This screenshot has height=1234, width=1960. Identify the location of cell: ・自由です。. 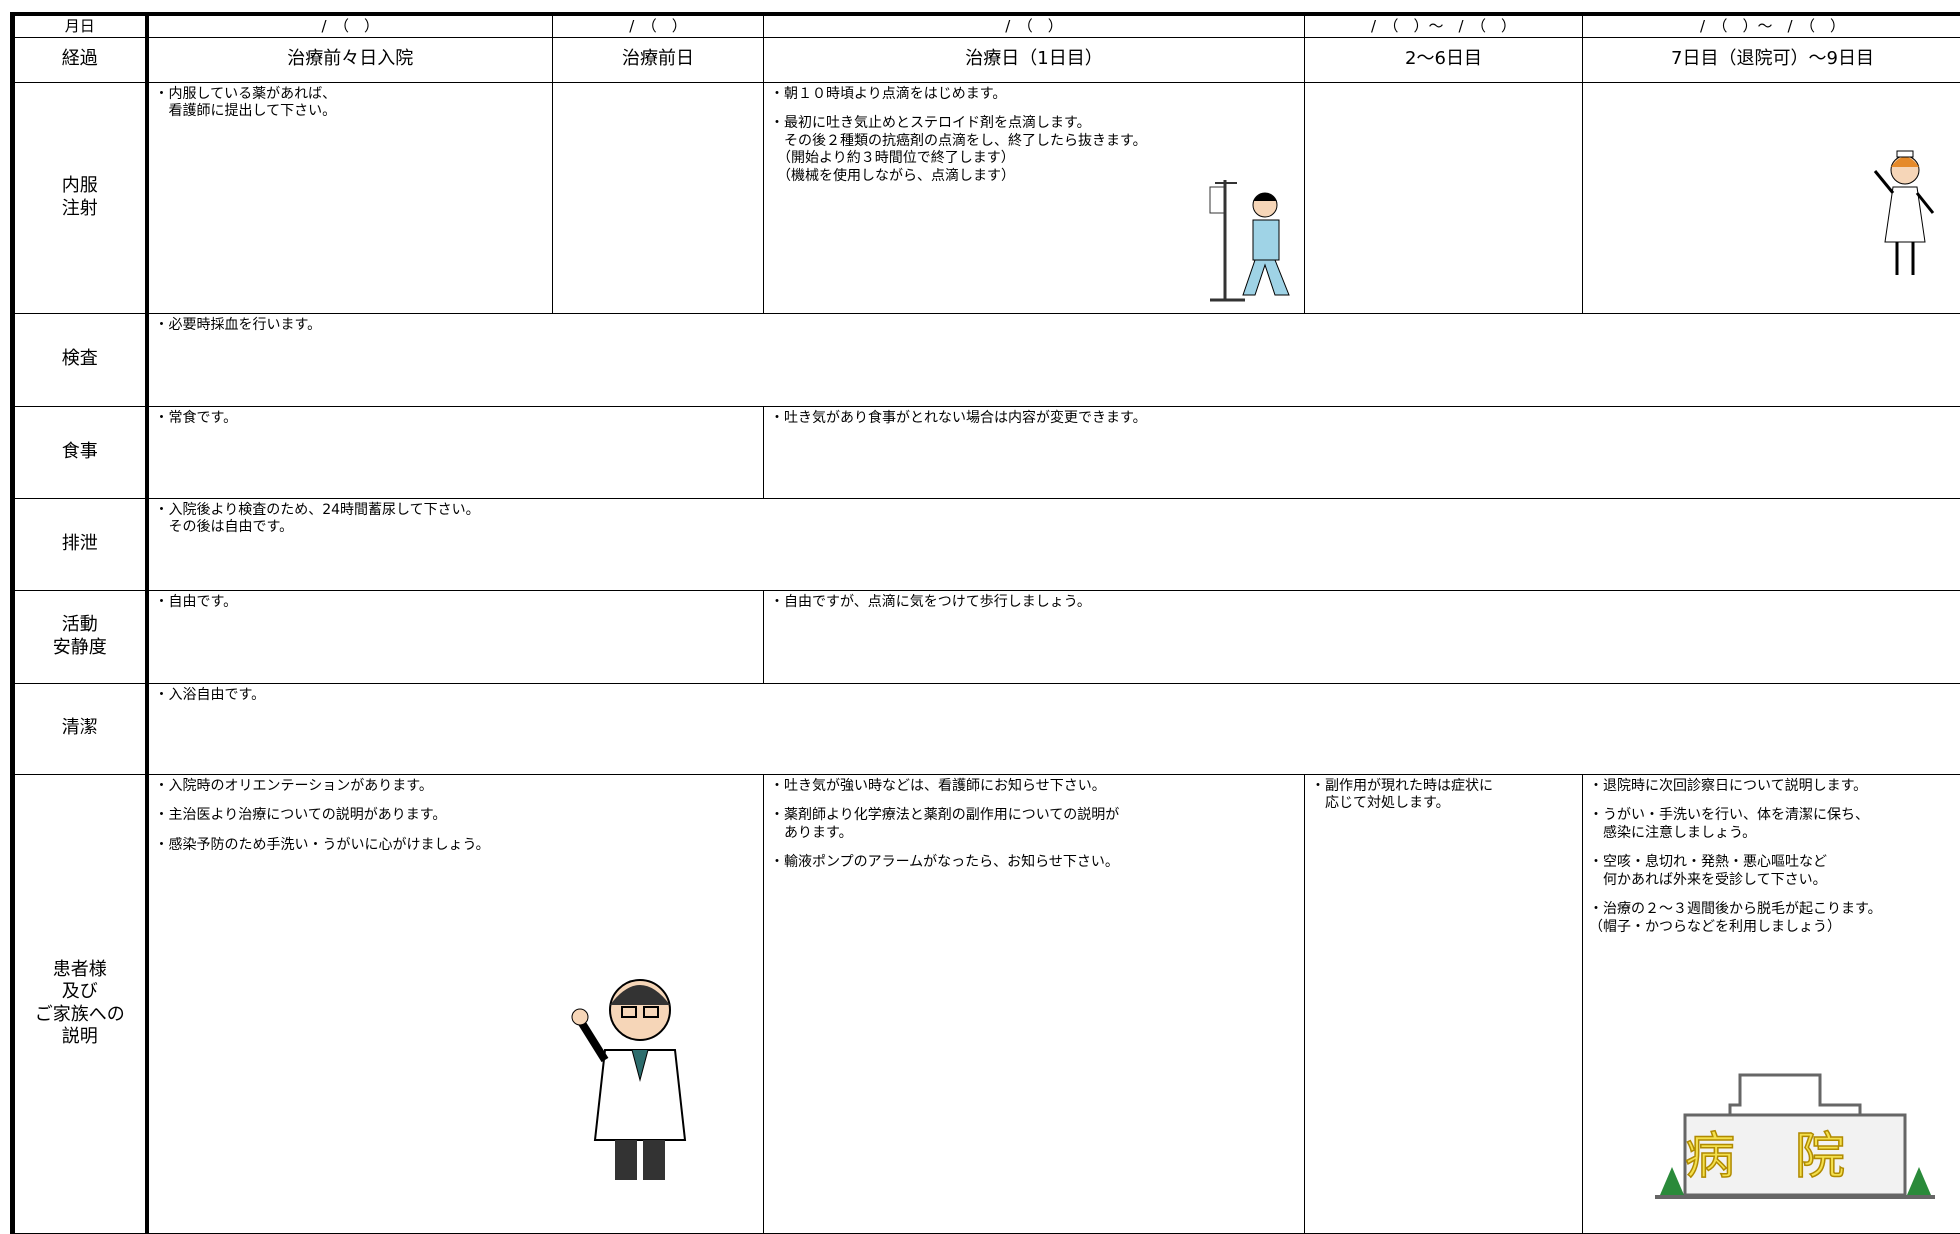
(455, 636).